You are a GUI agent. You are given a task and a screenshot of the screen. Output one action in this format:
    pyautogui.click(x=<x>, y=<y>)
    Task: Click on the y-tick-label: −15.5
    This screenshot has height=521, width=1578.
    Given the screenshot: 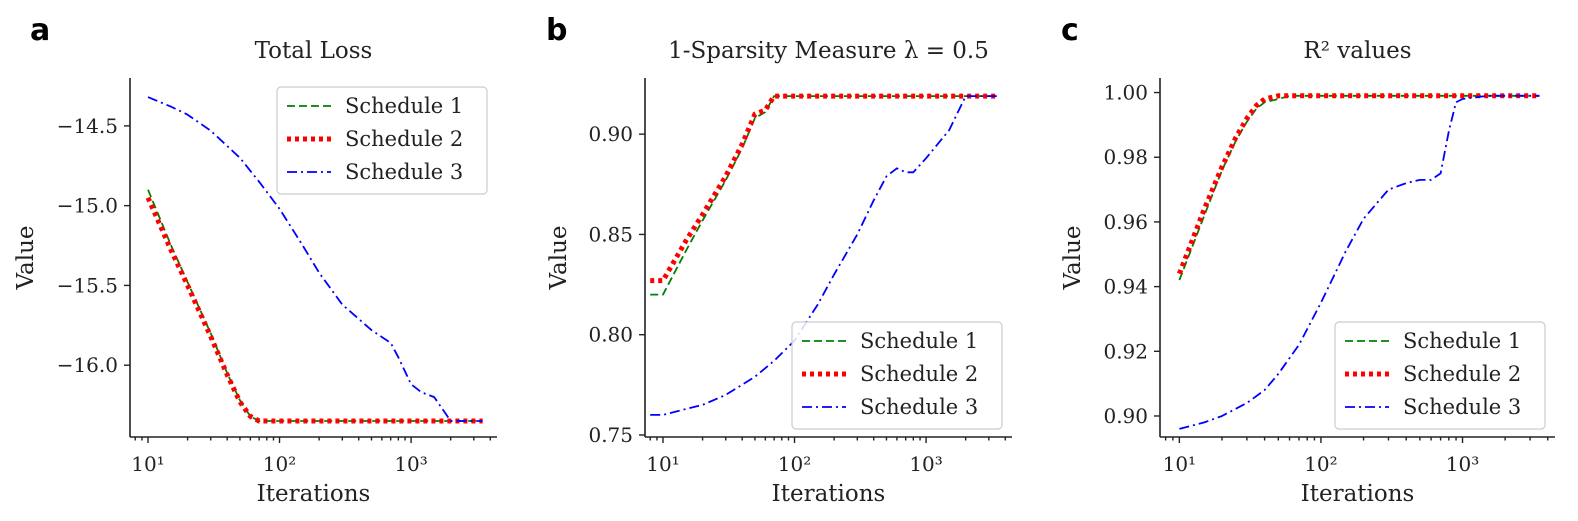 What is the action you would take?
    pyautogui.click(x=87, y=285)
    